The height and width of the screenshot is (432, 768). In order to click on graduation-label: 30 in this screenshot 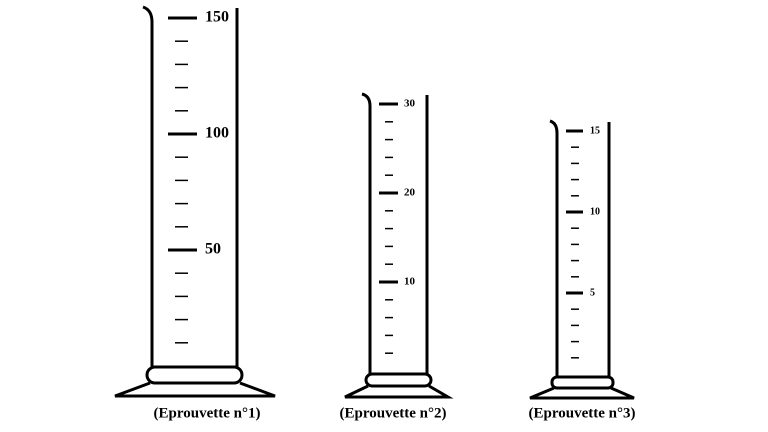, I will do `click(410, 104)`.